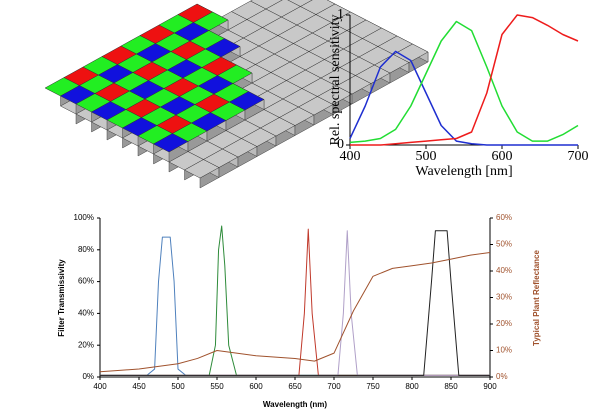 Image resolution: width=599 pixels, height=419 pixels. Describe the element at coordinates (504, 270) in the screenshot. I see `y2-tick-label: 40%` at that location.